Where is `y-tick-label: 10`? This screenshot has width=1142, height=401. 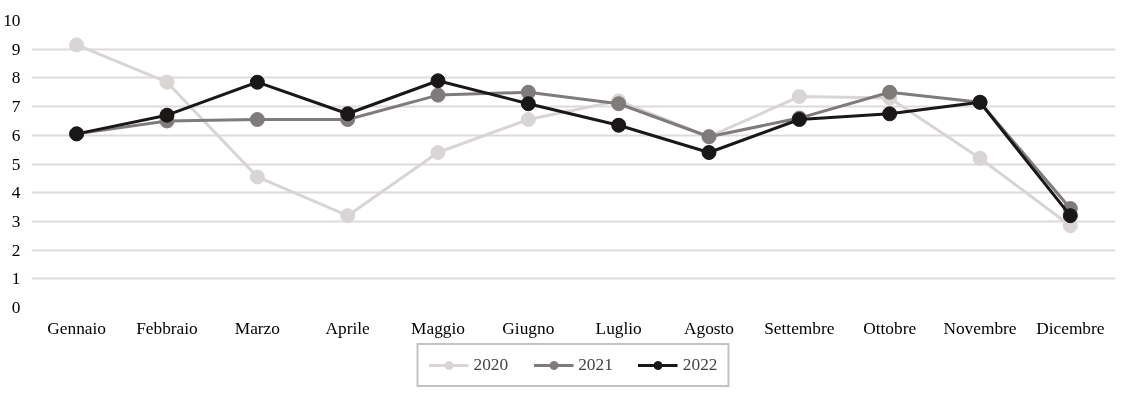 y-tick-label: 10 is located at coordinates (12, 20).